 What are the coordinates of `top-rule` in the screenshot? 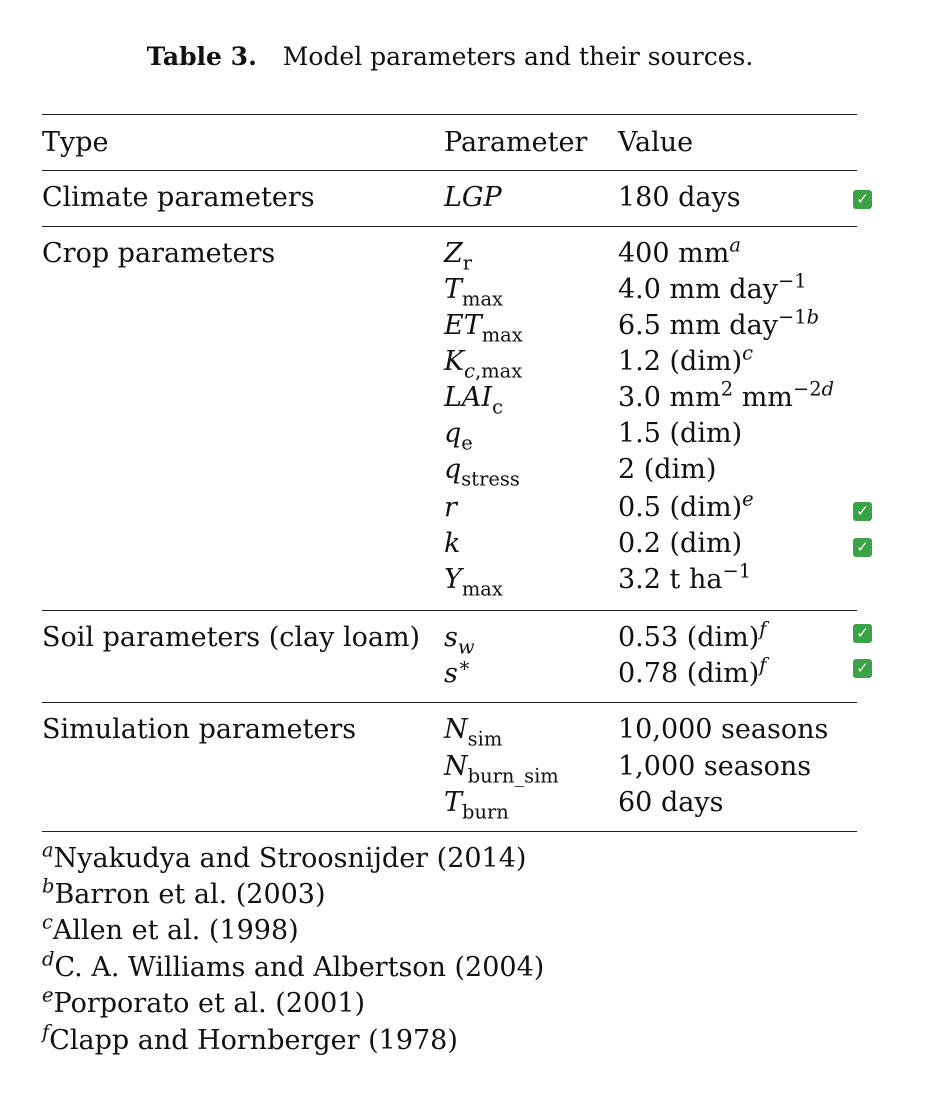 It's located at (449, 114).